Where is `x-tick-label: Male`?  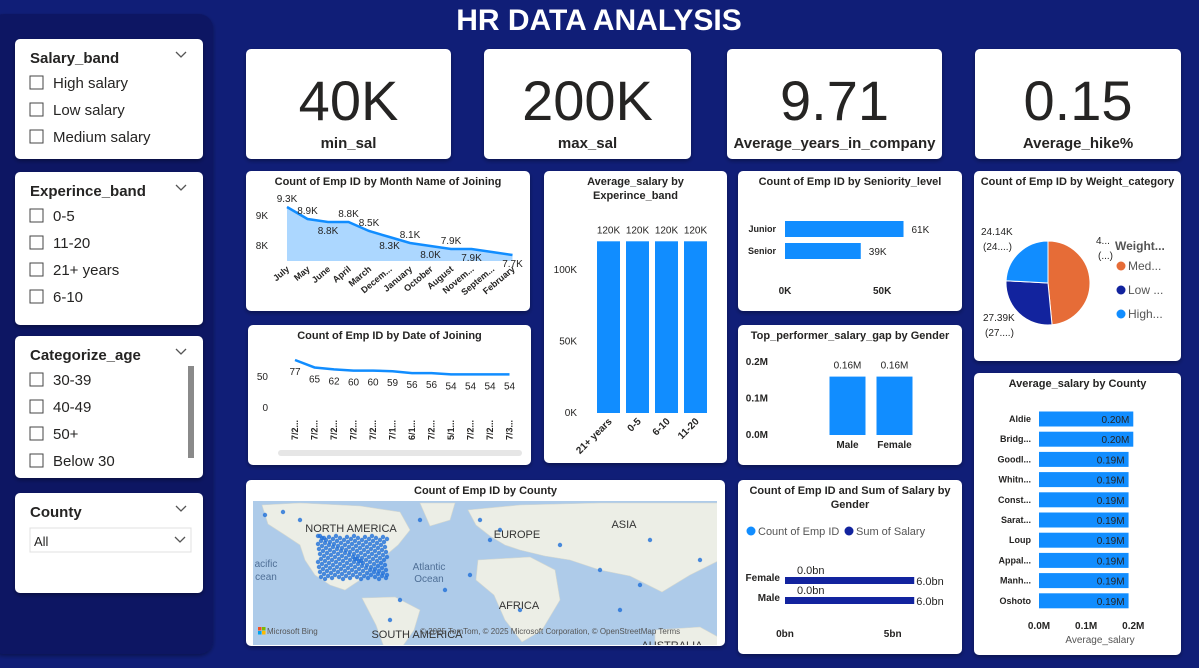 x-tick-label: Male is located at coordinates (847, 445).